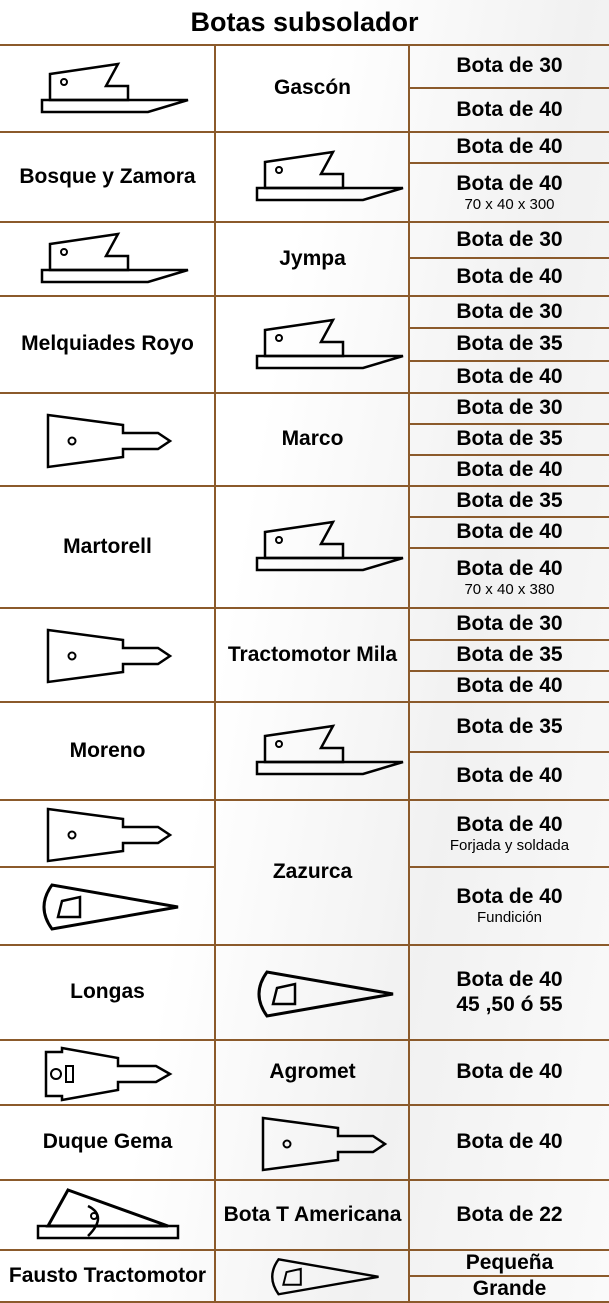 This screenshot has width=609, height=1303. I want to click on product-name: Grande, so click(509, 1288).